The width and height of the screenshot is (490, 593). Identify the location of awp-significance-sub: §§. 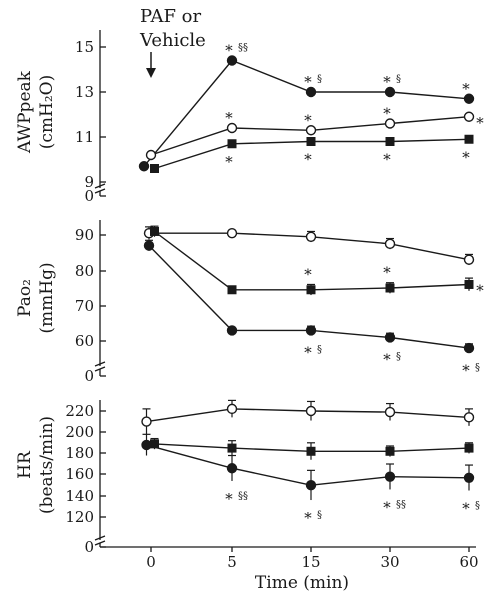
(243, 48).